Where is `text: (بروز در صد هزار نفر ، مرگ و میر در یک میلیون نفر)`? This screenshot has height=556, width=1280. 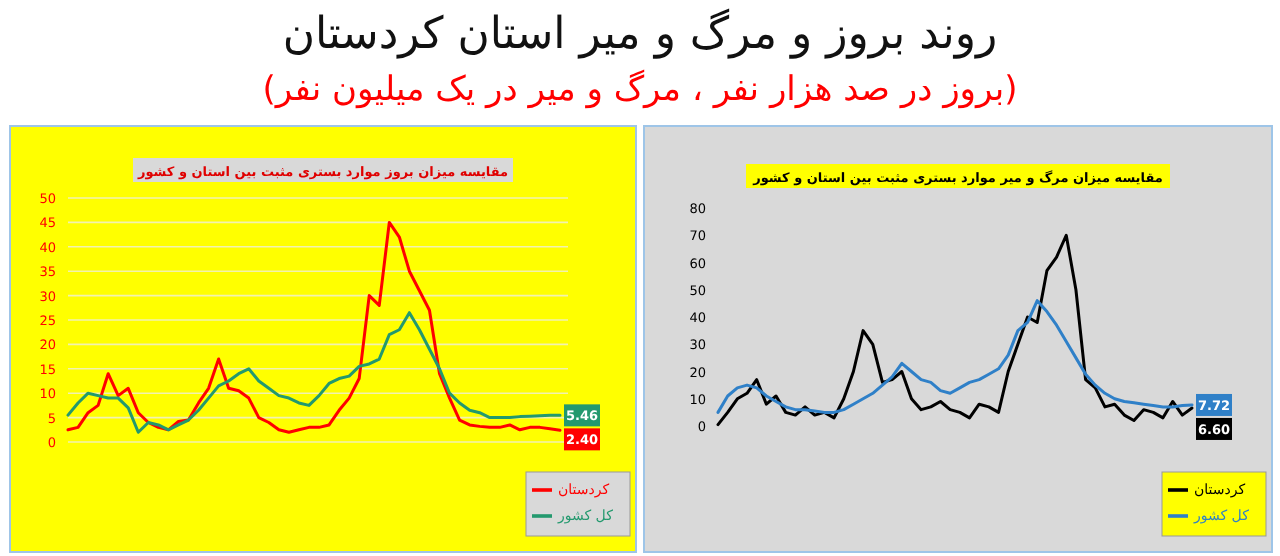
text: (بروز در صد هزار نفر ، مرگ و میر در یک میلیون نفر) is located at coordinates (640, 89).